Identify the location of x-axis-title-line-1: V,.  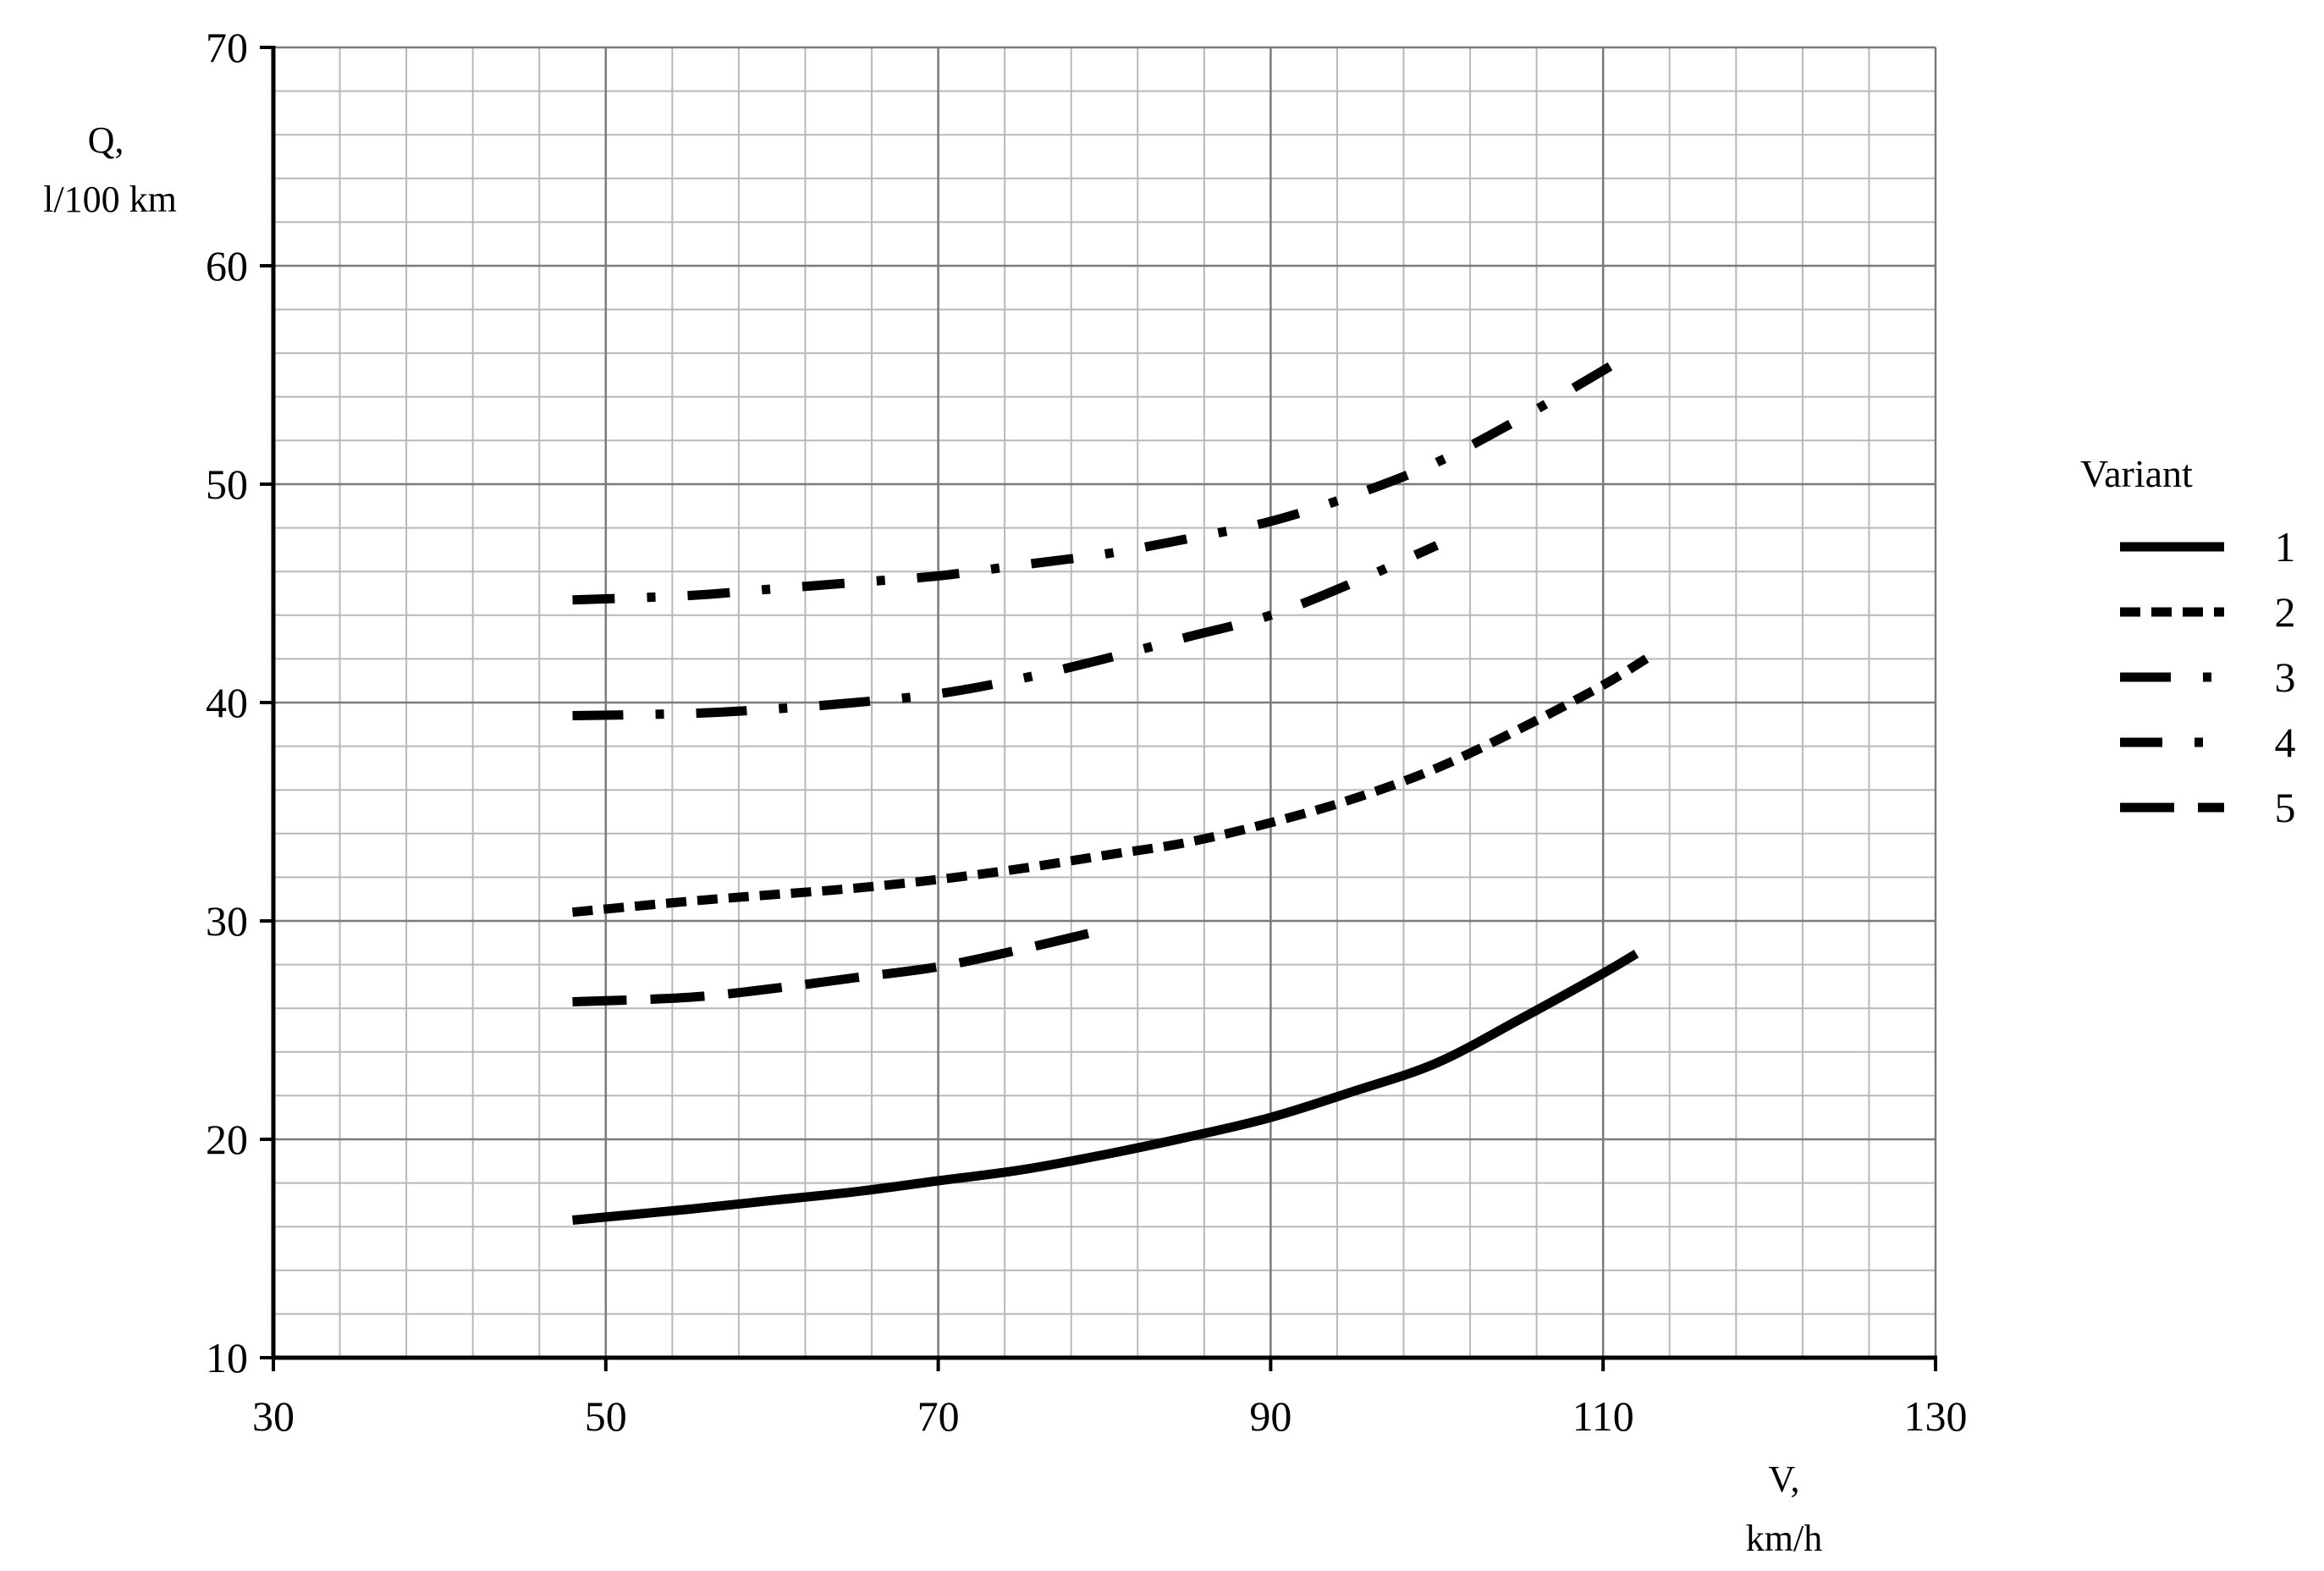
(1783, 1479).